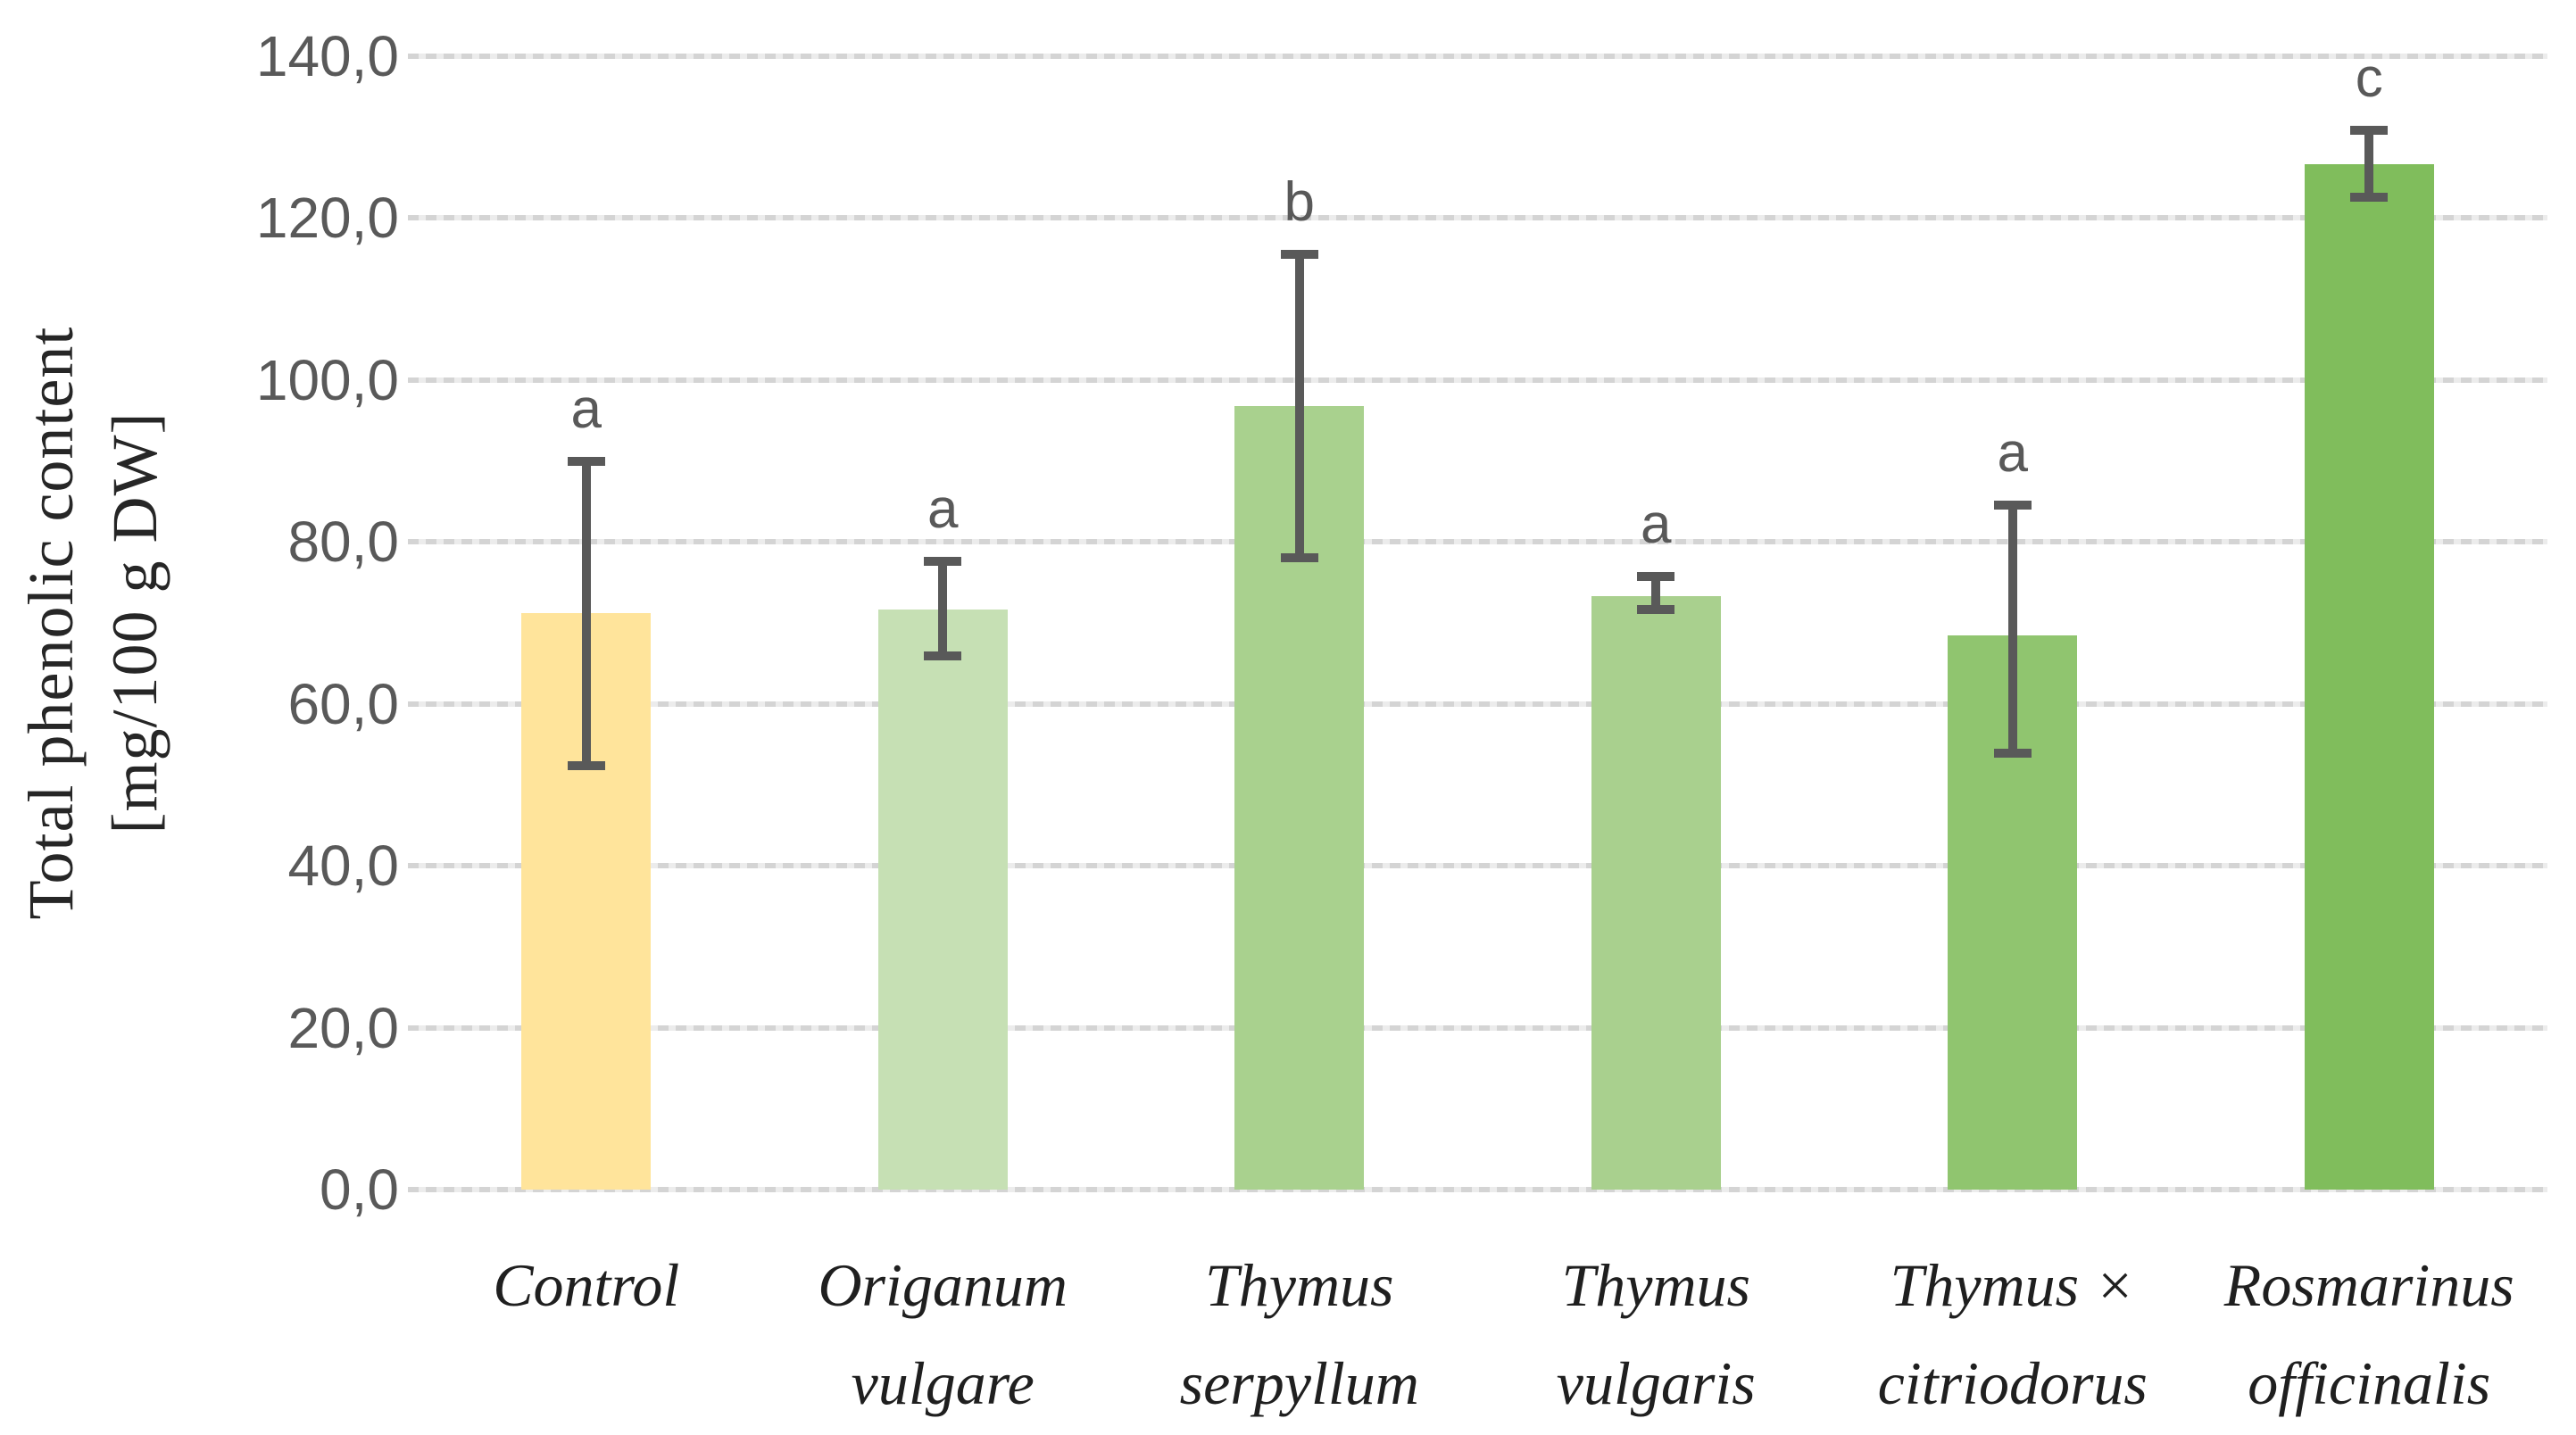  What do you see at coordinates (2369, 1285) in the screenshot?
I see `category-label-line: Rosmarinus` at bounding box center [2369, 1285].